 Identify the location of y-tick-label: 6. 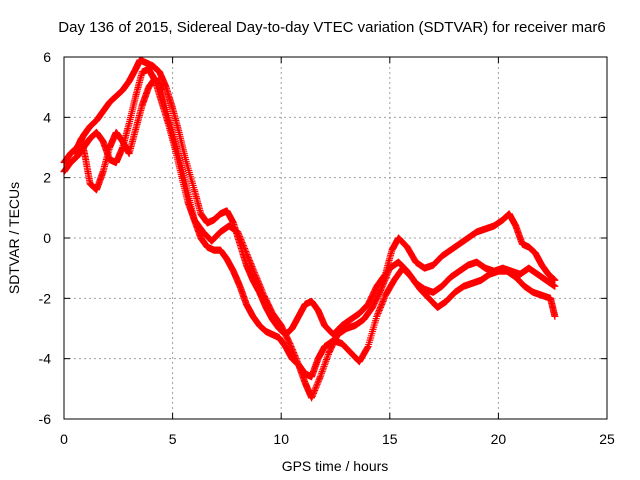
(47, 57).